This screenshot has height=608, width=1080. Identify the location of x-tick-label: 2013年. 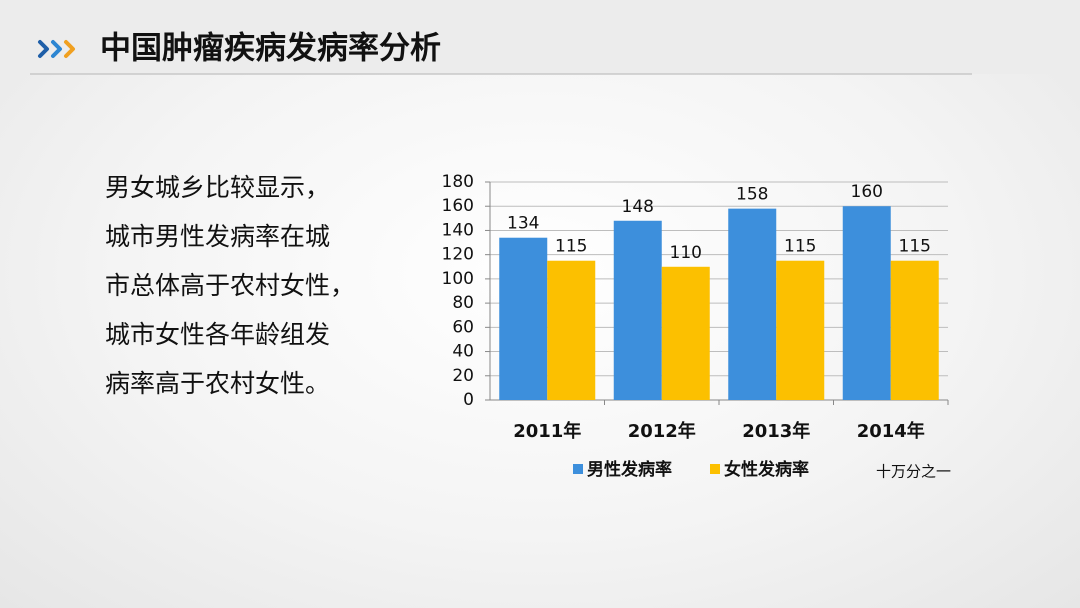
(776, 431).